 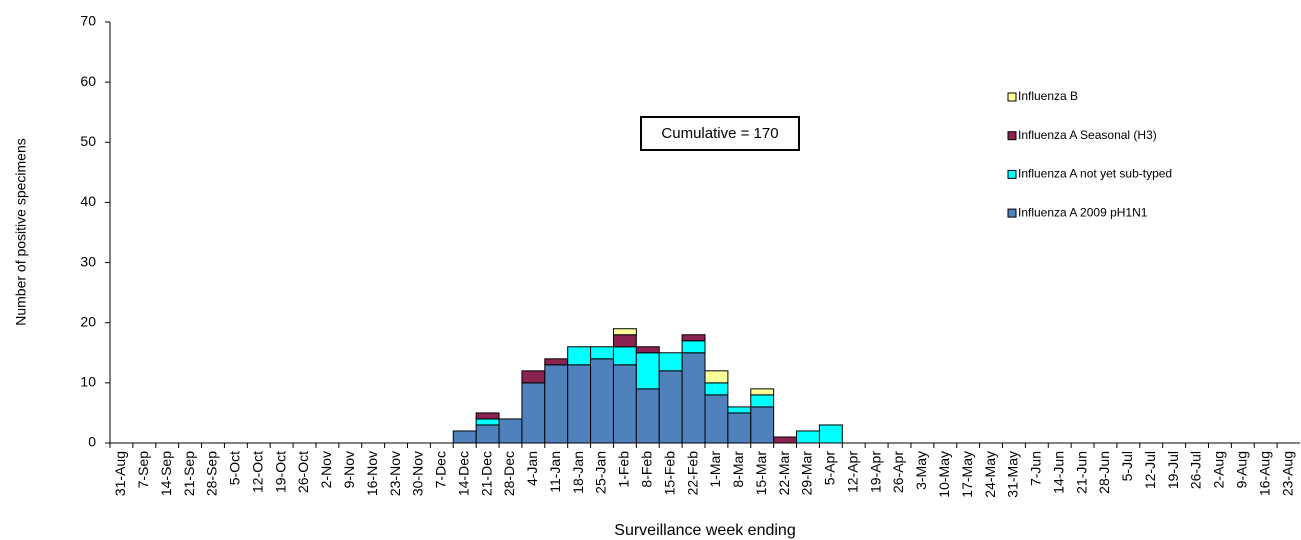 I want to click on x-tick-label: 11-Jan, so click(x=555, y=472).